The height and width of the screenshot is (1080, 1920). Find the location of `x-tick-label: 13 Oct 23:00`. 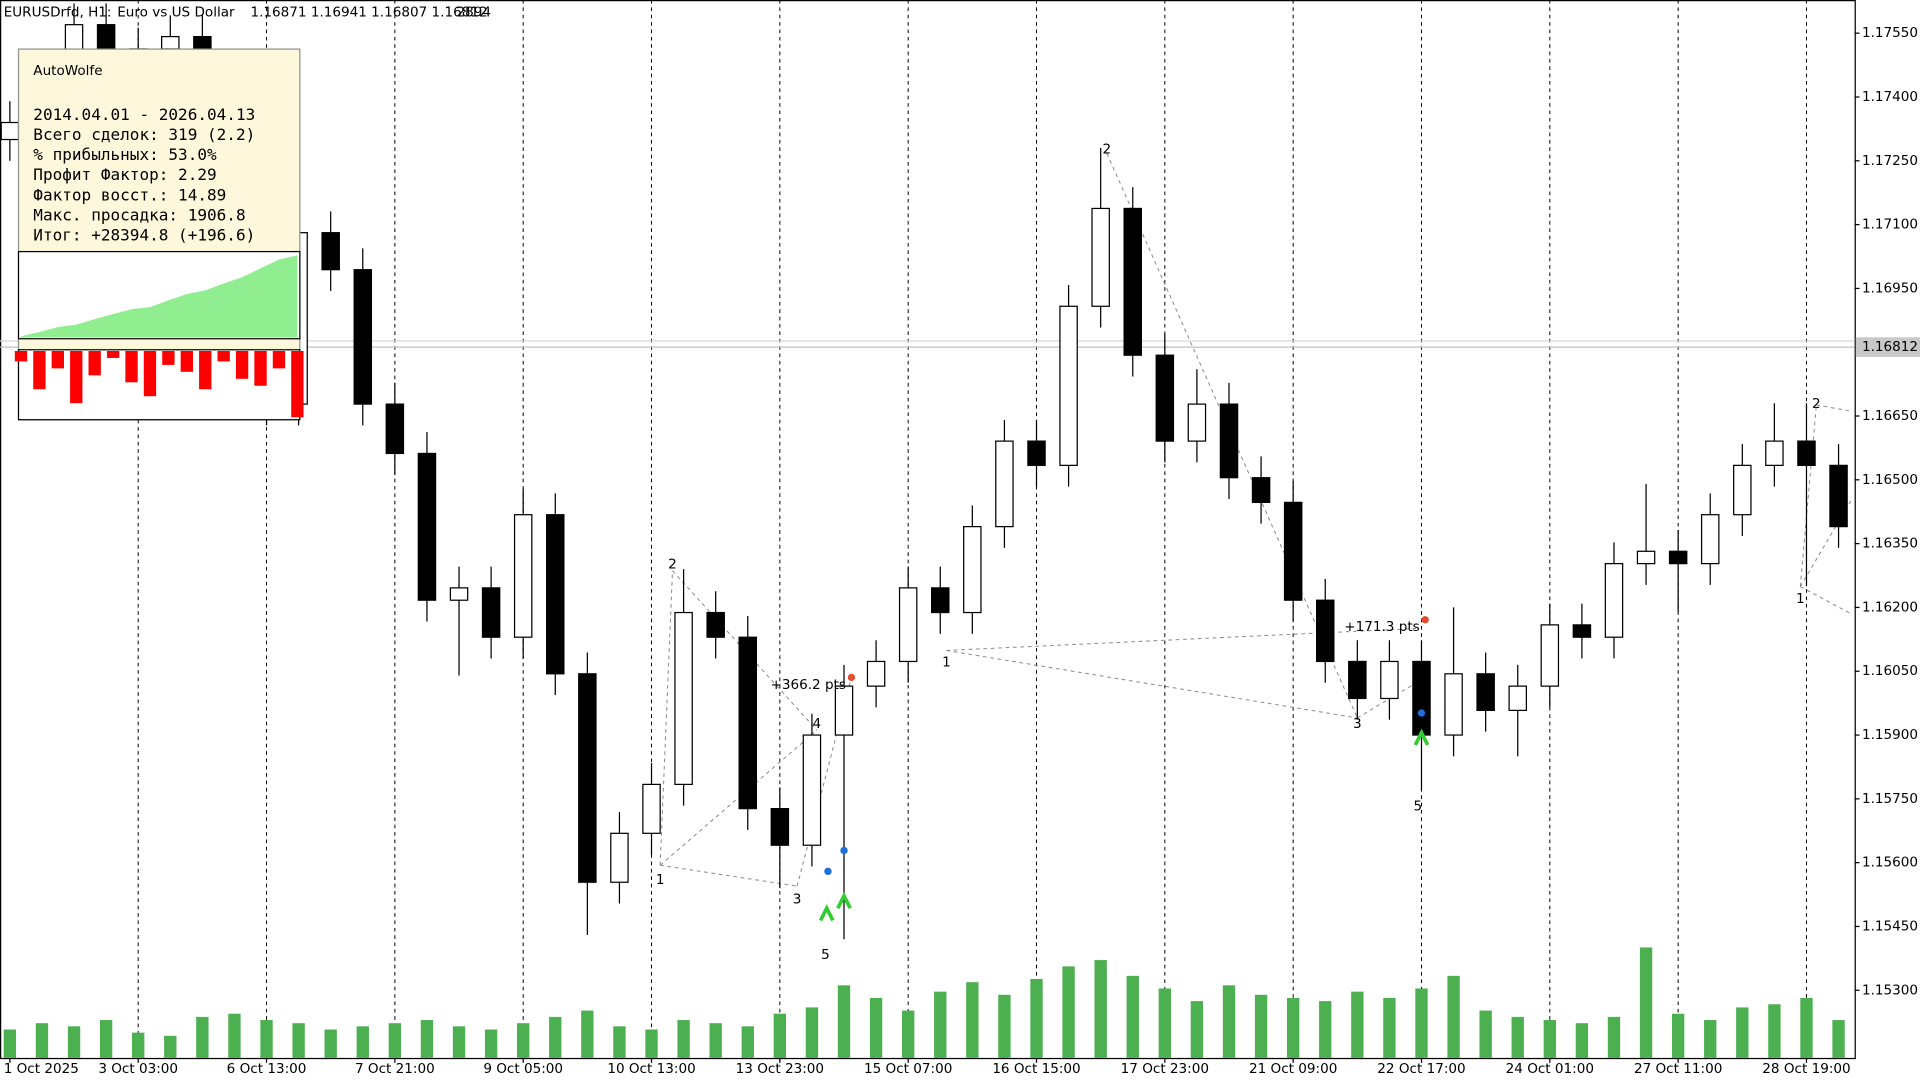

x-tick-label: 13 Oct 23:00 is located at coordinates (780, 1069).